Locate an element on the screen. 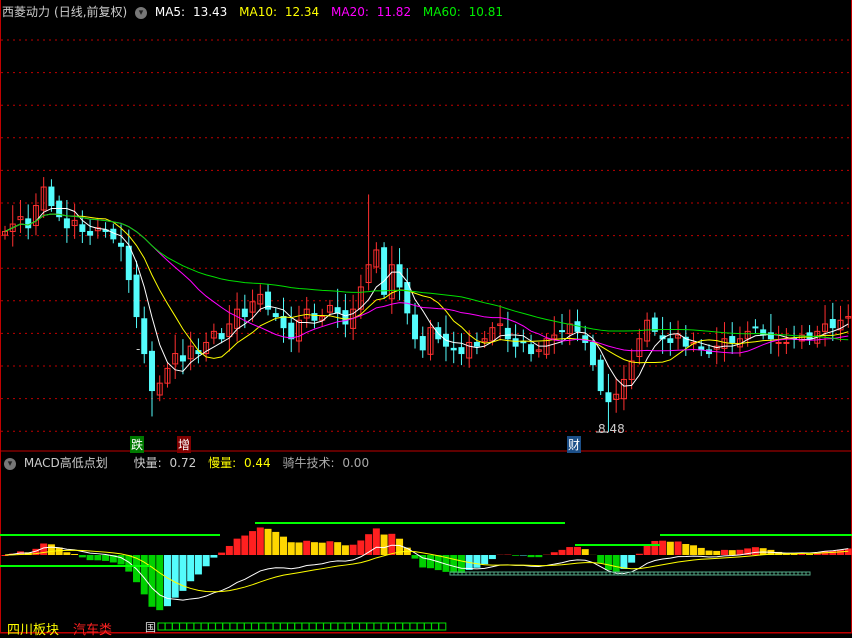 The width and height of the screenshot is (852, 638). ma20-value: 11.82 is located at coordinates (394, 12).